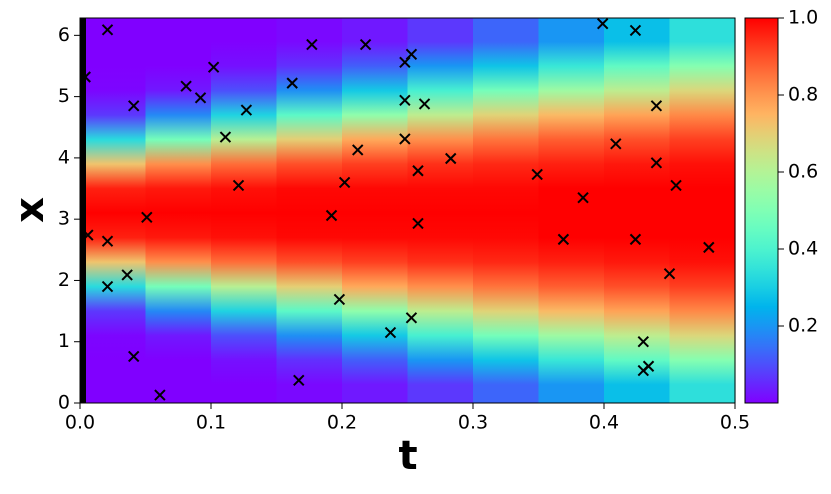 Image resolution: width=831 pixels, height=494 pixels. What do you see at coordinates (64, 35) in the screenshot?
I see `y-tick-label: 6` at bounding box center [64, 35].